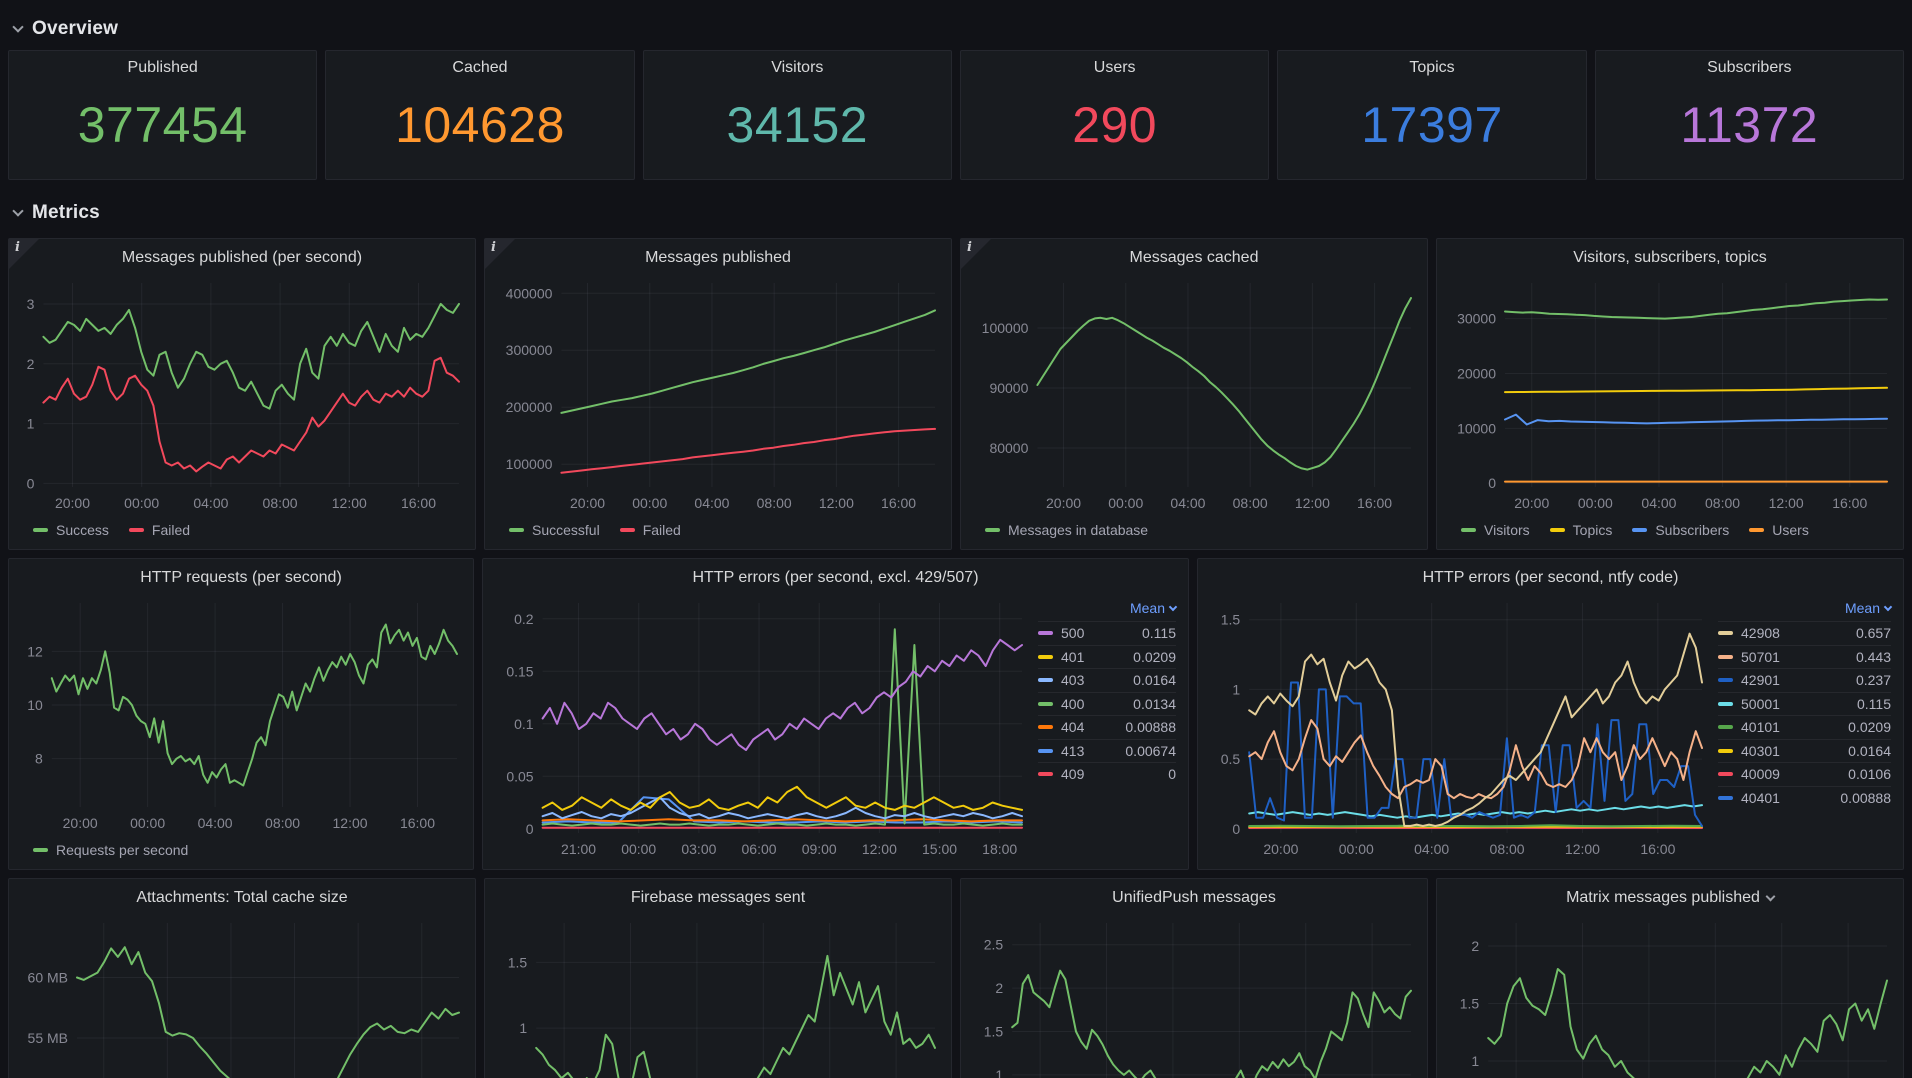 The height and width of the screenshot is (1078, 1912). I want to click on svg-text: 06:00, so click(759, 849).